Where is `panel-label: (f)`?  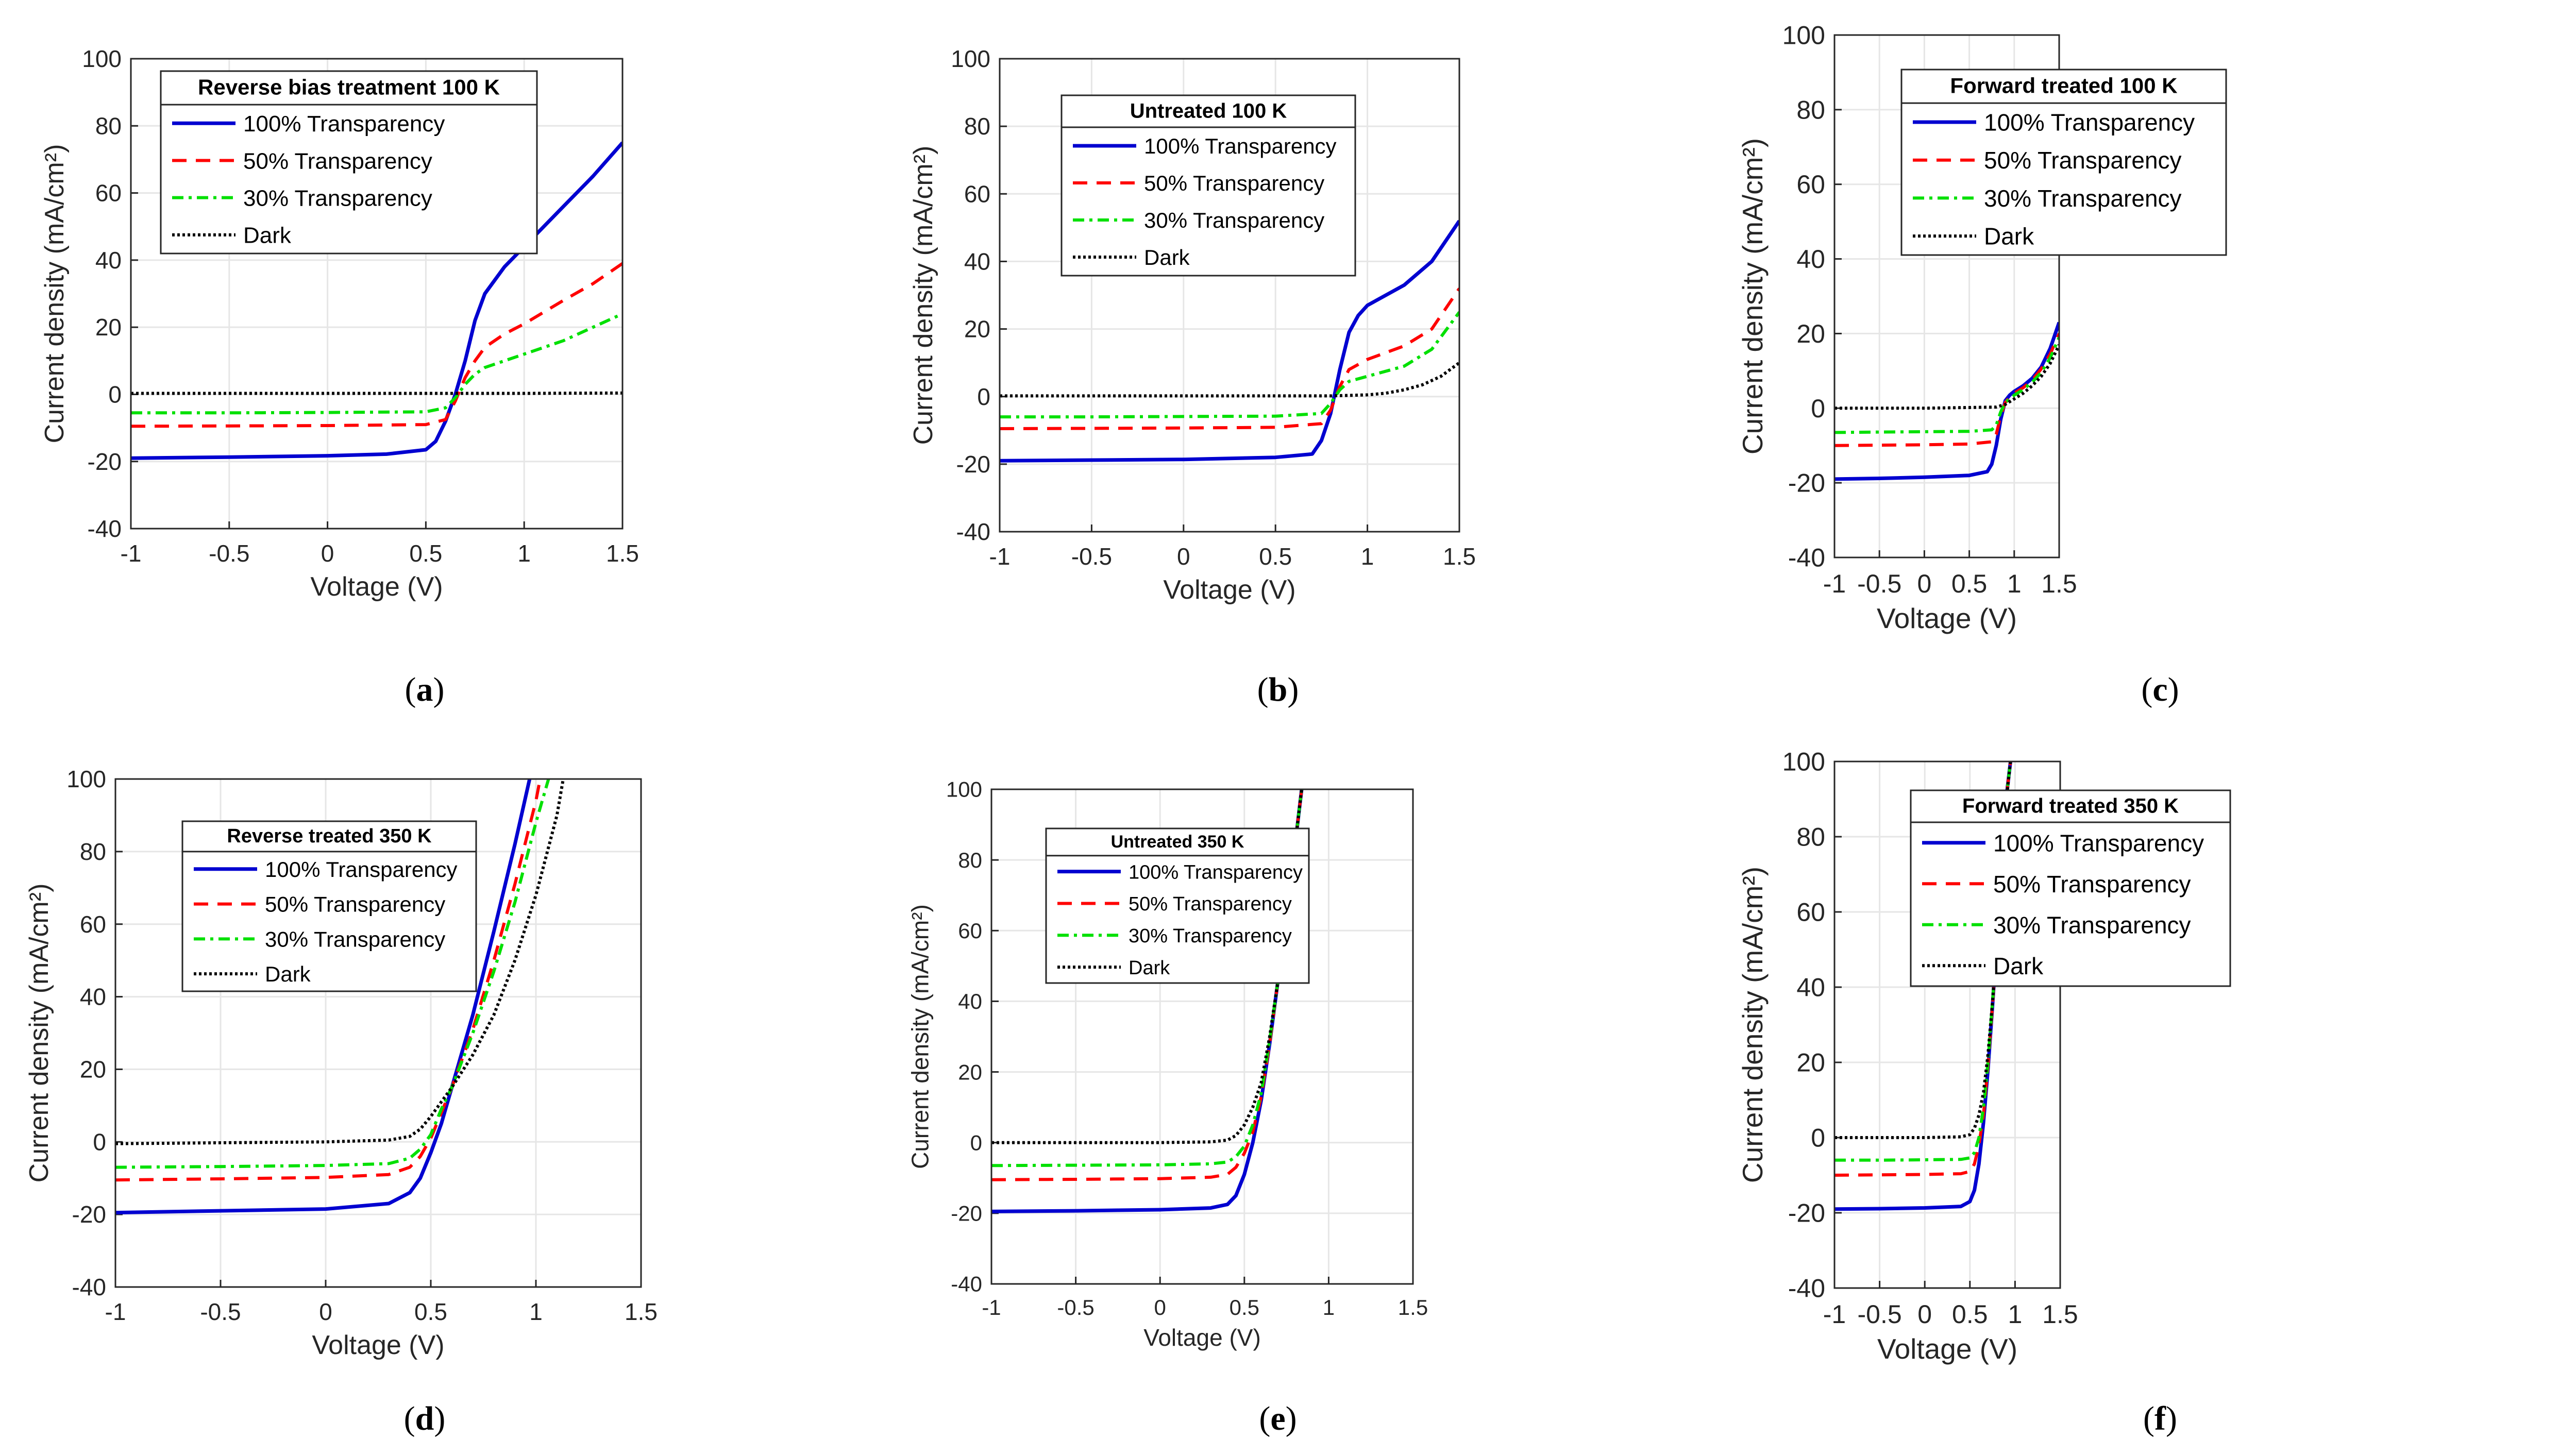
panel-label: (f) is located at coordinates (2160, 1419).